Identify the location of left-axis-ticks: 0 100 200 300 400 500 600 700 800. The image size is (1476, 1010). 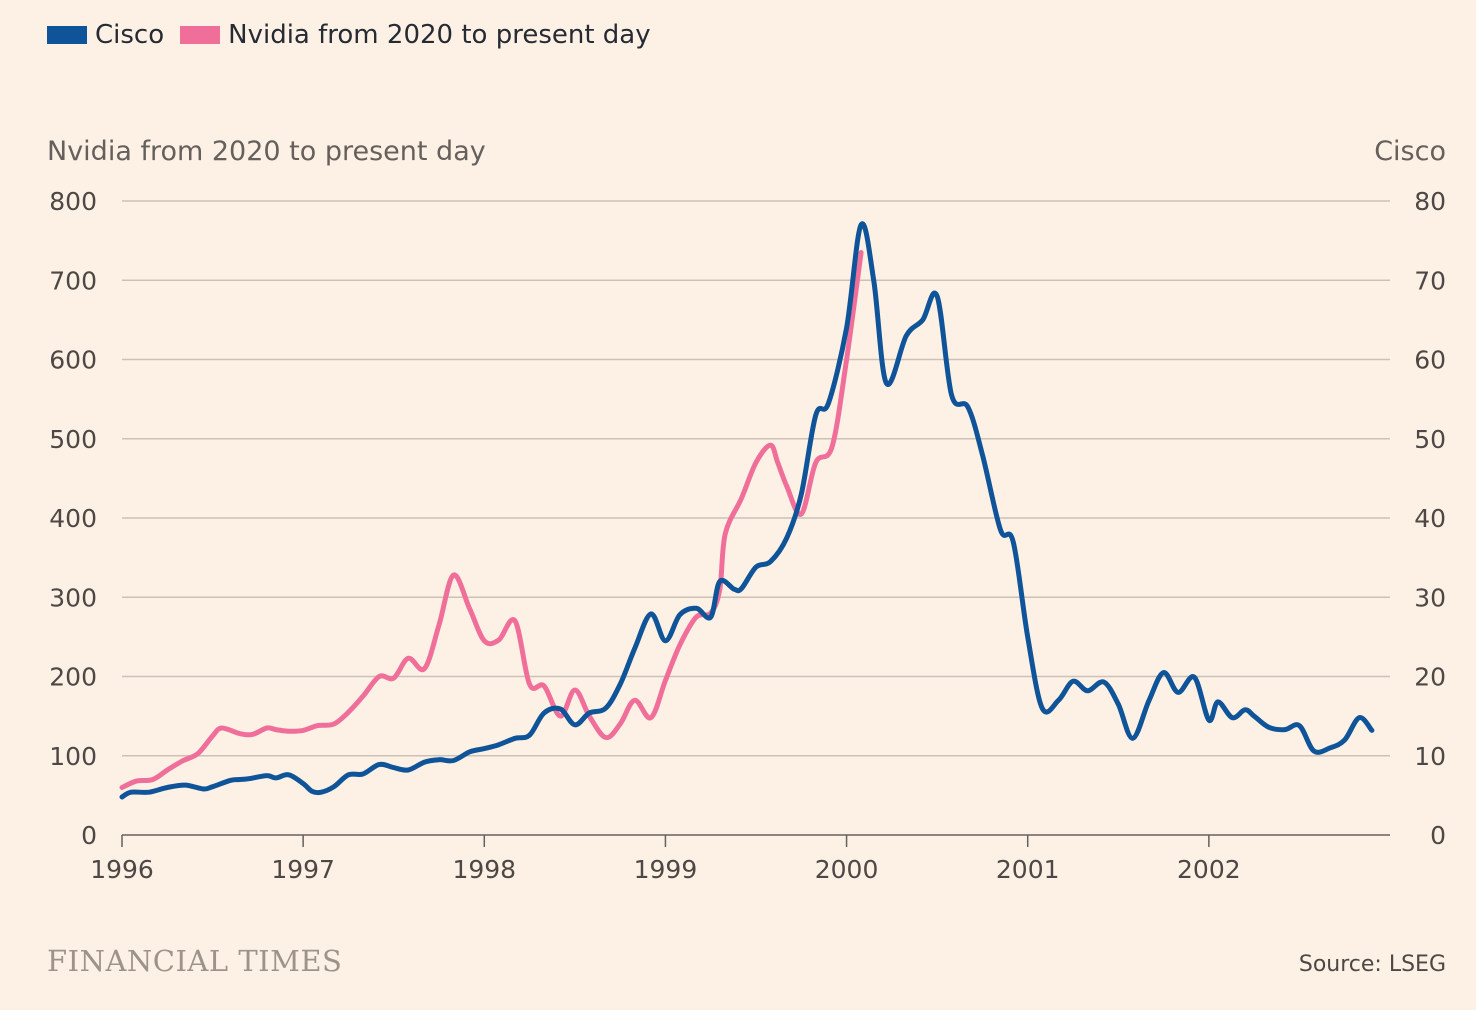
(73, 518).